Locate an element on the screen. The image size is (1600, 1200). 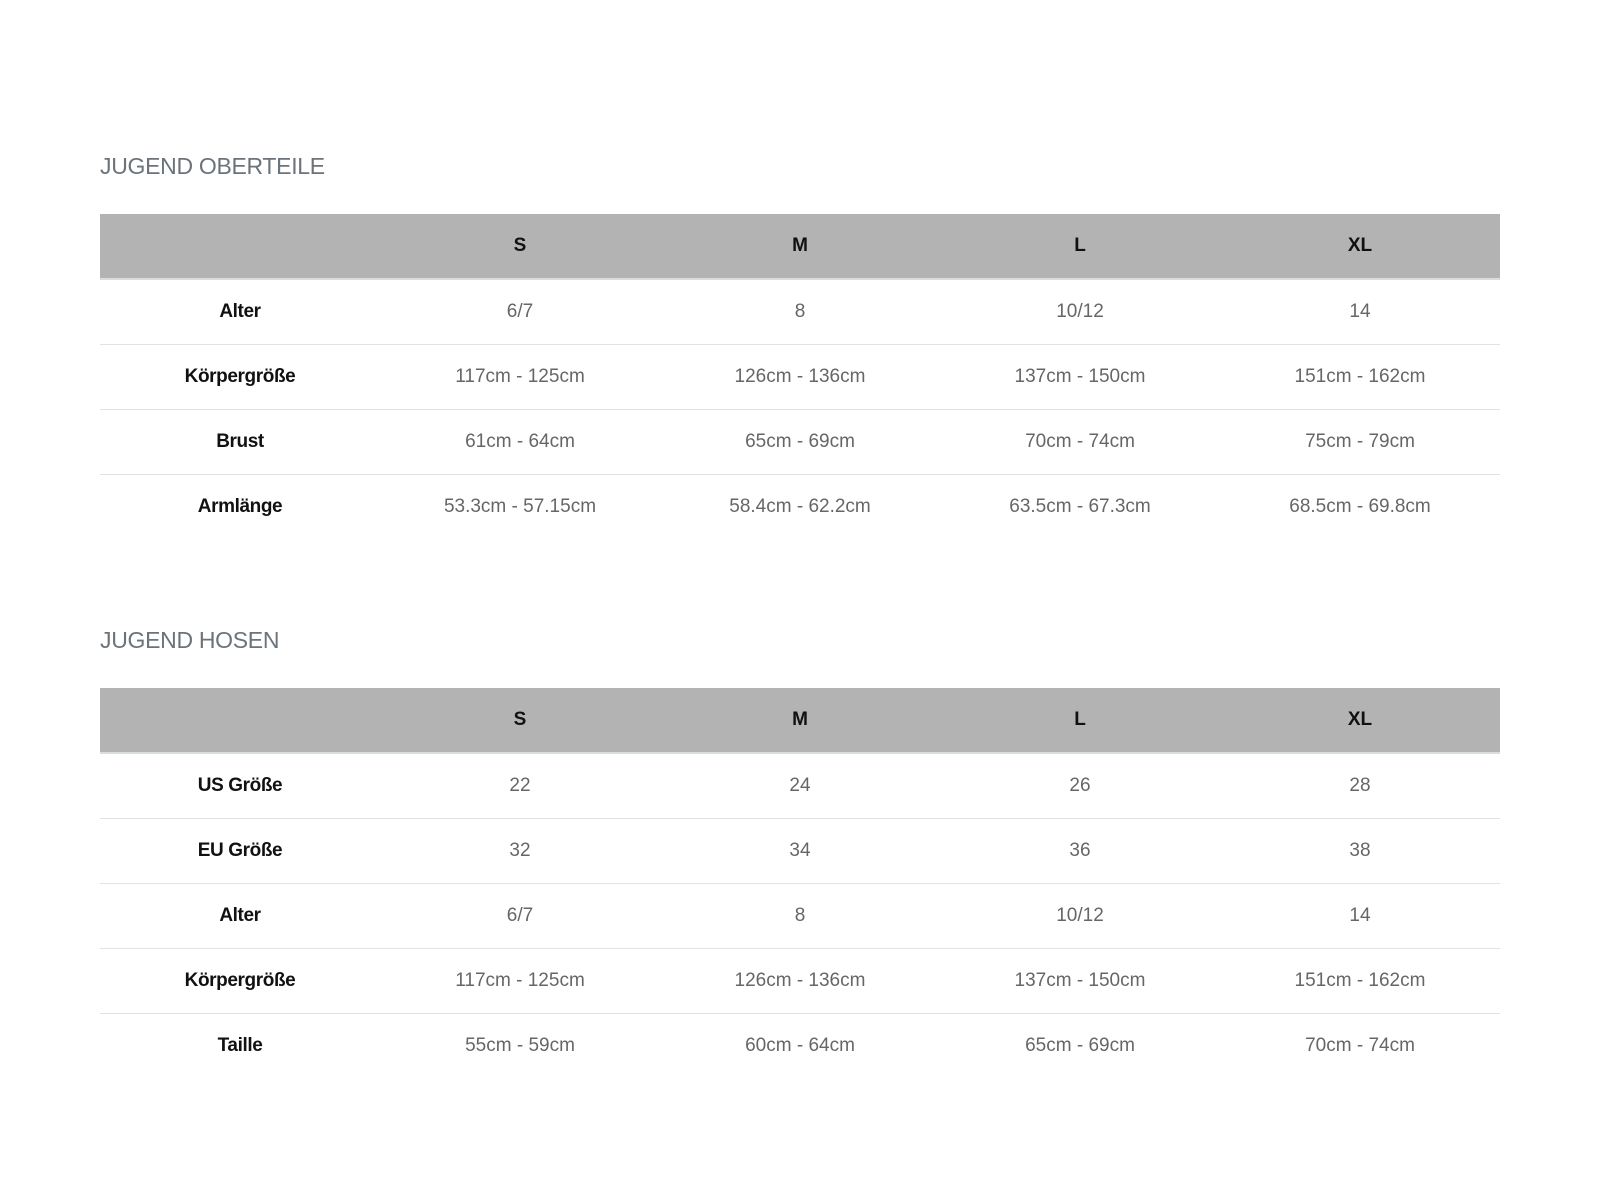
table-cell: 53.3cm - 57.15cm is located at coordinates (520, 506).